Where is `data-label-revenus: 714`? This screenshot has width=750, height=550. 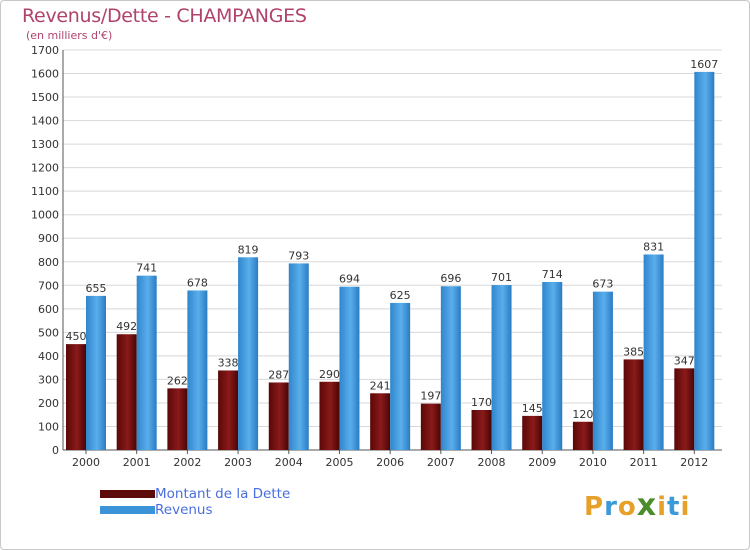 data-label-revenus: 714 is located at coordinates (552, 274).